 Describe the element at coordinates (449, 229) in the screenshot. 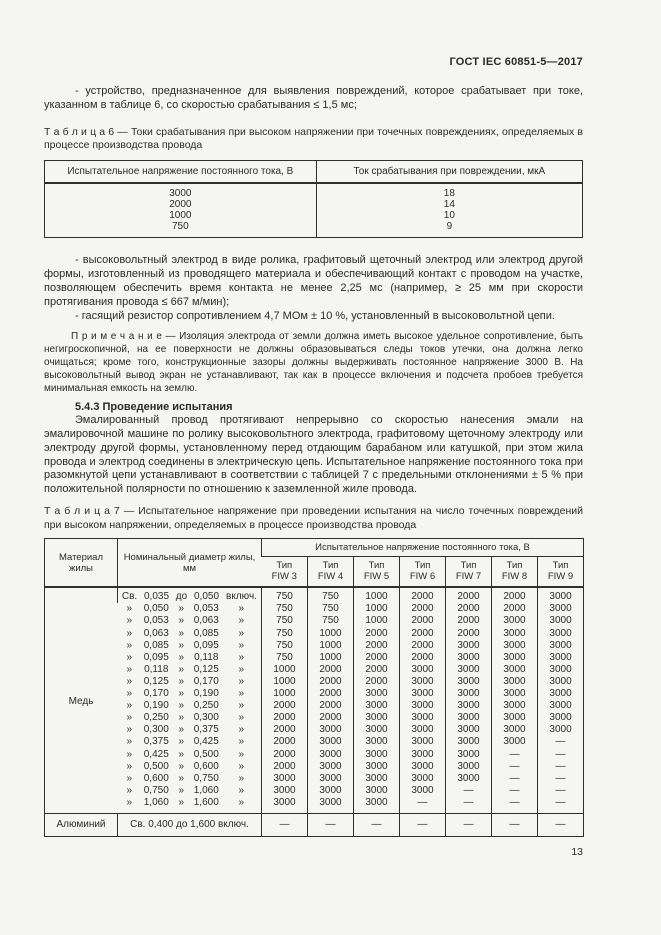

I see `cell-trip-current: 9` at that location.